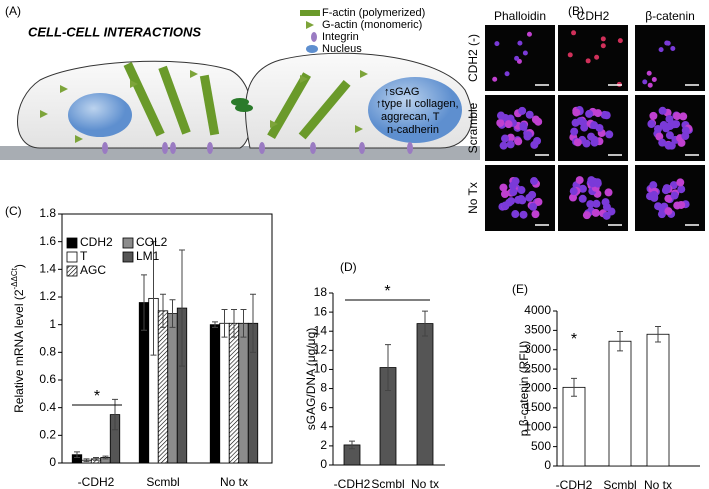  Describe the element at coordinates (47, 269) in the screenshot. I see `y-tick-label: 1.4` at that location.